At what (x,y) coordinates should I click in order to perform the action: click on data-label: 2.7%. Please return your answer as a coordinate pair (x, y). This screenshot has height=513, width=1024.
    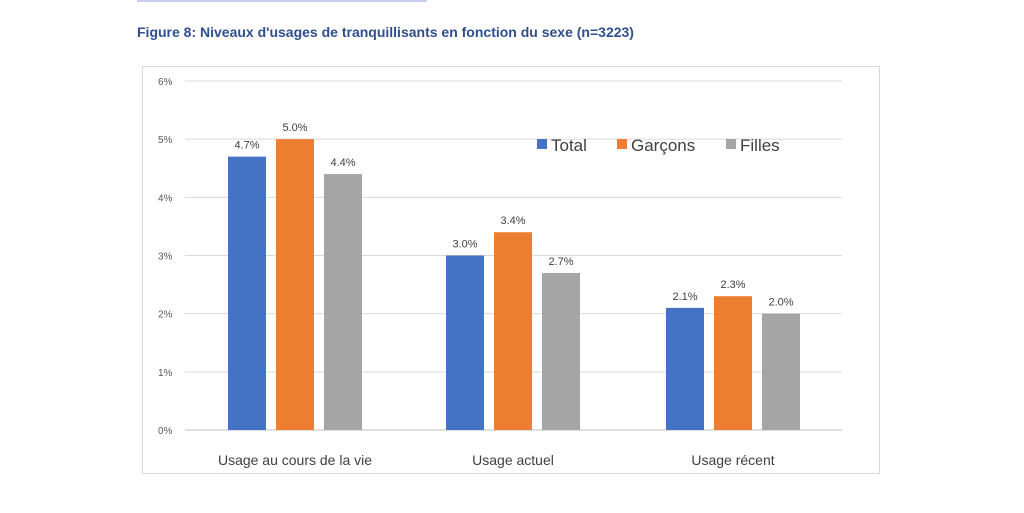
    Looking at the image, I should click on (560, 262).